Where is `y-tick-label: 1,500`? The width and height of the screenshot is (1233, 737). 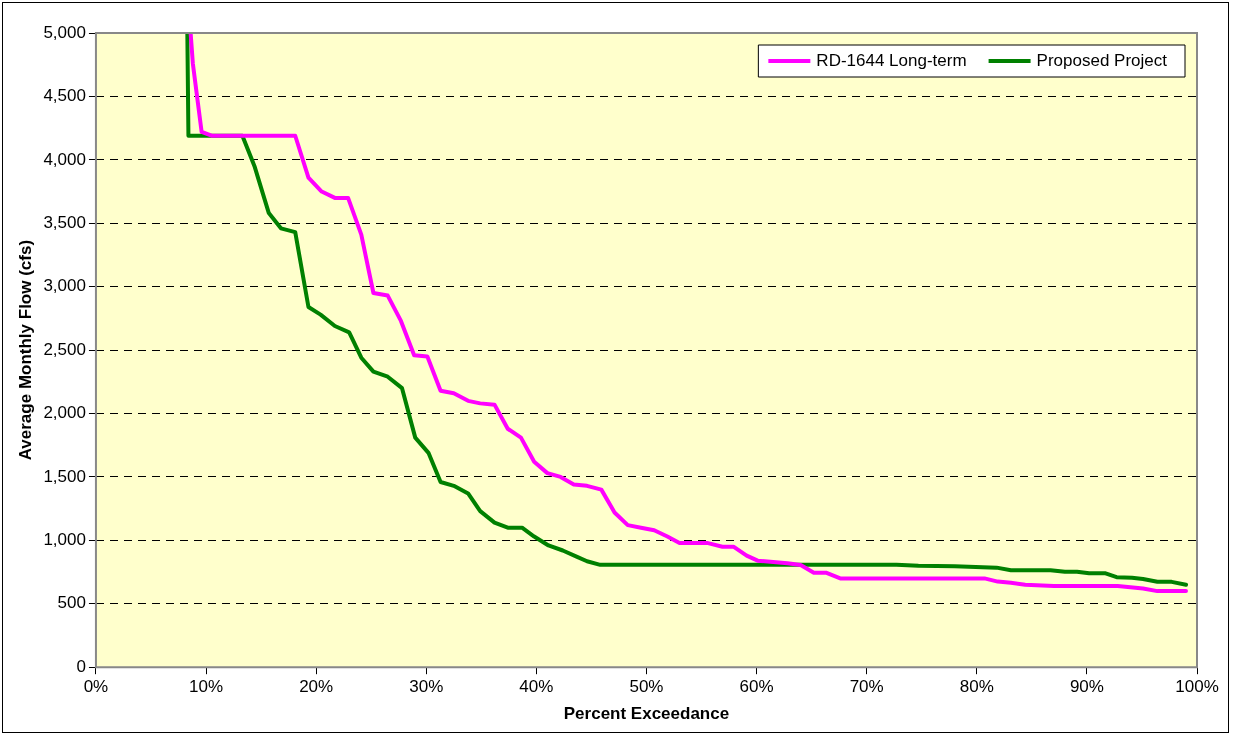 y-tick-label: 1,500 is located at coordinates (64, 476).